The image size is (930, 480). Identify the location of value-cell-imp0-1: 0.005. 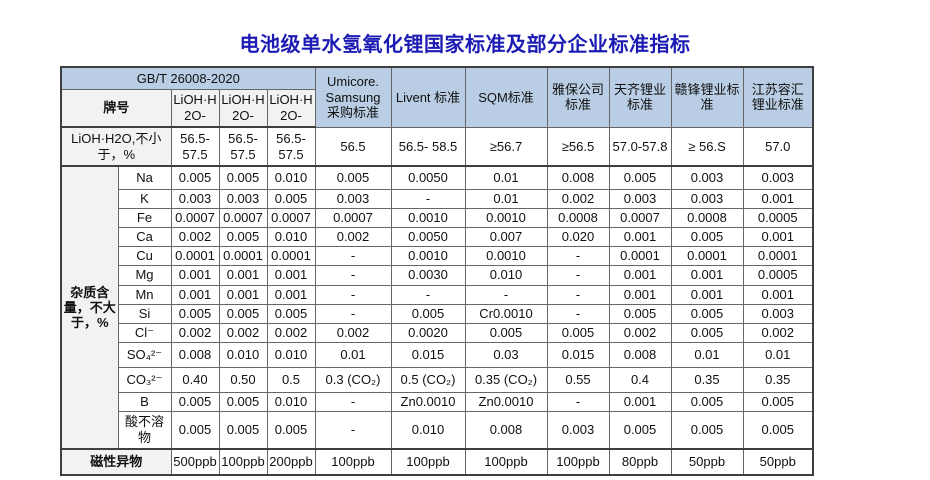
(243, 177).